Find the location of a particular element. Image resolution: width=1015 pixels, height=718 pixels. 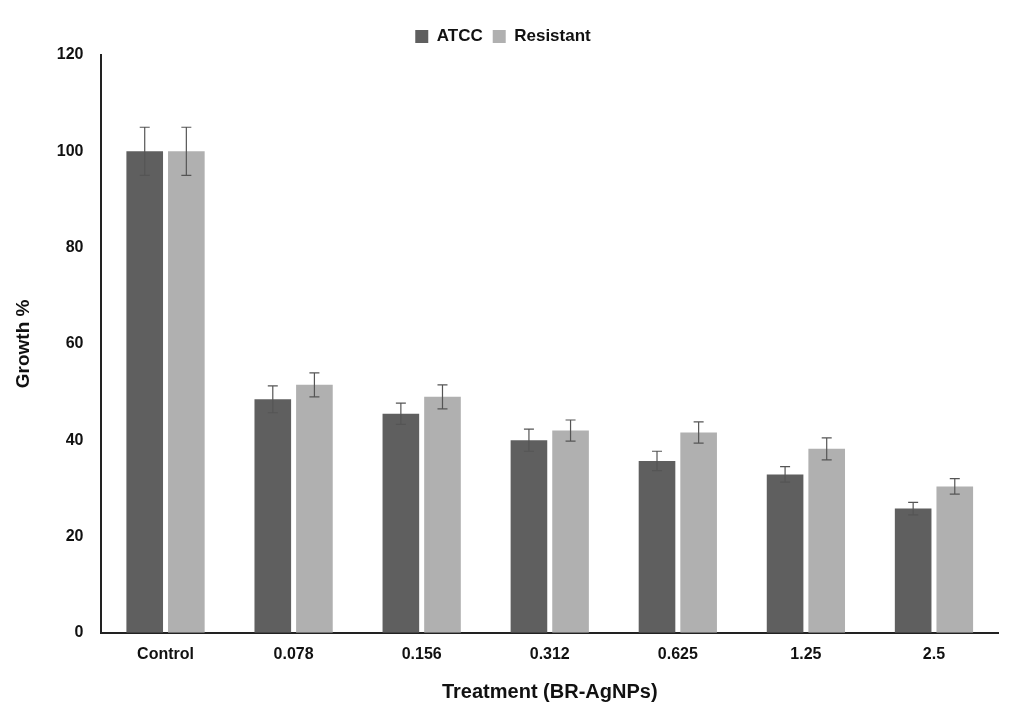

x-tick-label: Control is located at coordinates (165, 653).